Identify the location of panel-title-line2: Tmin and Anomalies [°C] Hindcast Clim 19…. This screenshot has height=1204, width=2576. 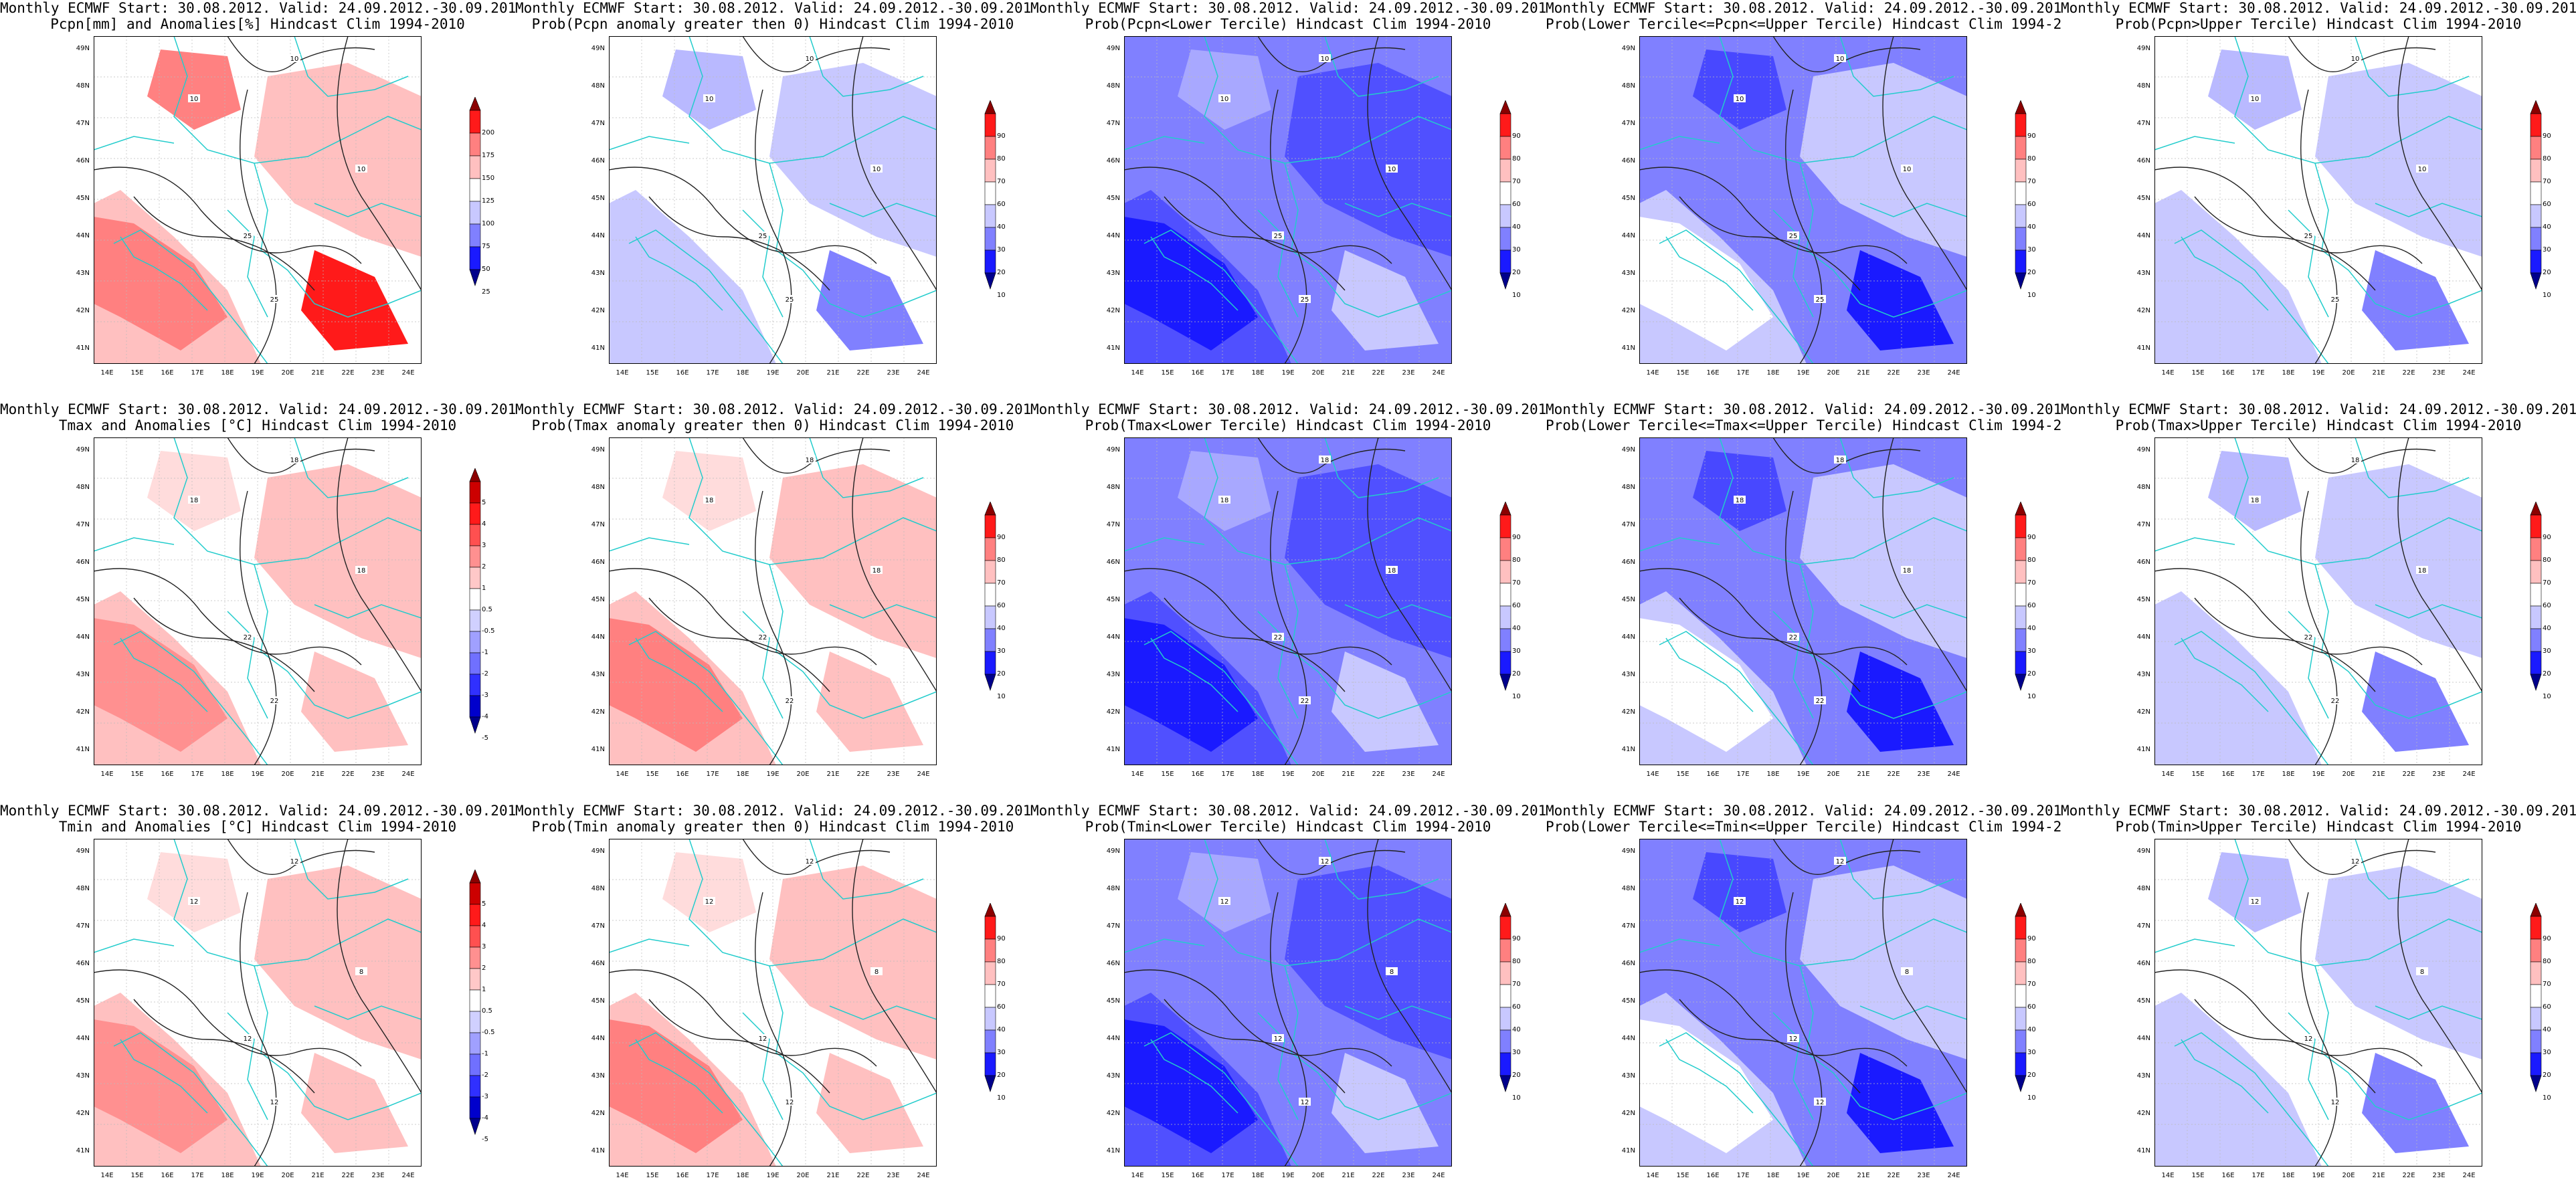
(257, 827).